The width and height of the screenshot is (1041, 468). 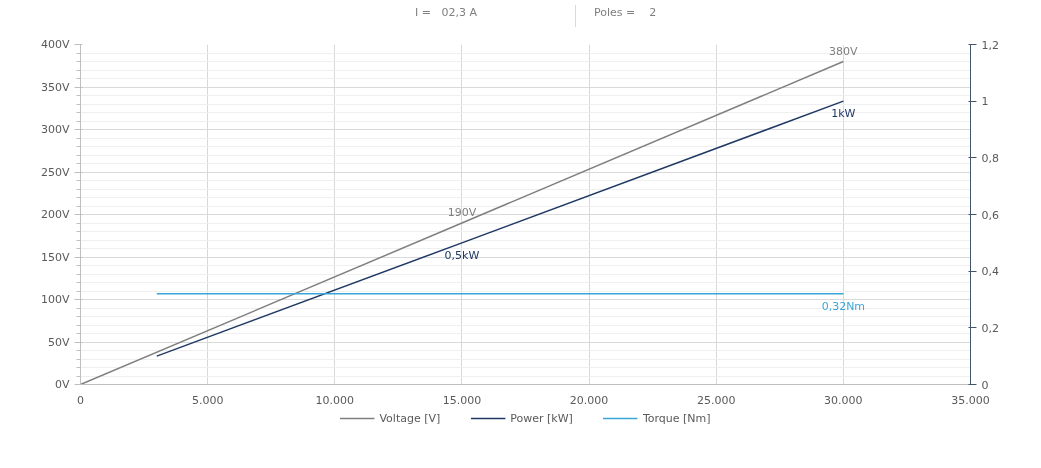 I want to click on y-tick-label: 100V, so click(x=55, y=299).